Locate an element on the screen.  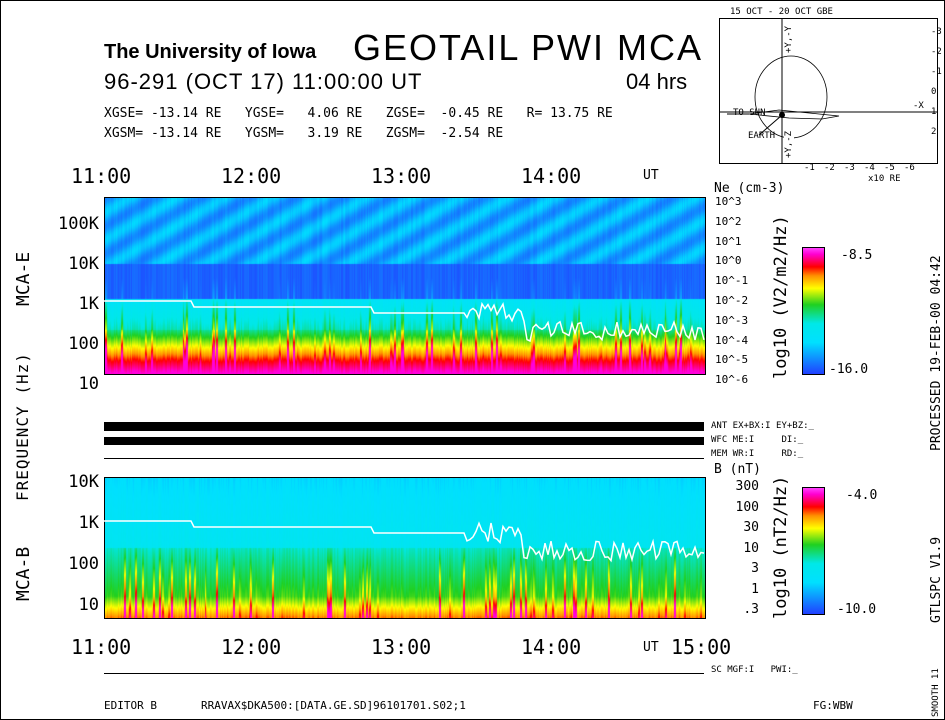
duration: 04 hrs is located at coordinates (657, 81).